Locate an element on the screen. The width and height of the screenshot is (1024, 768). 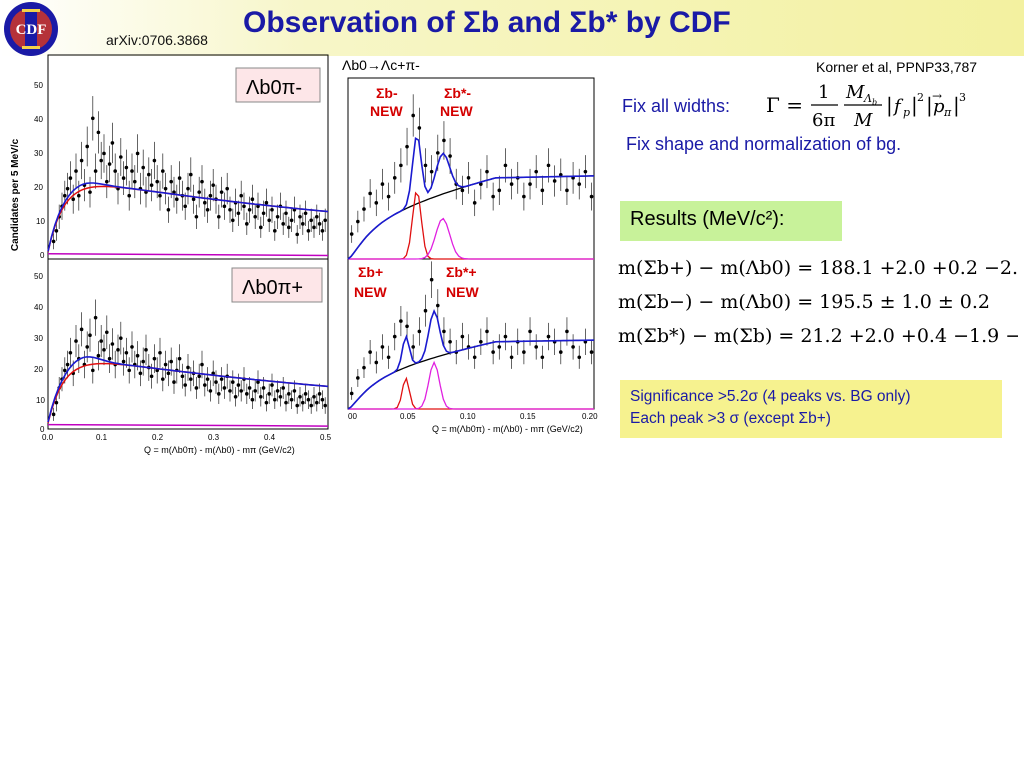
bottom-peak2-new: NEW is located at coordinates (462, 292).